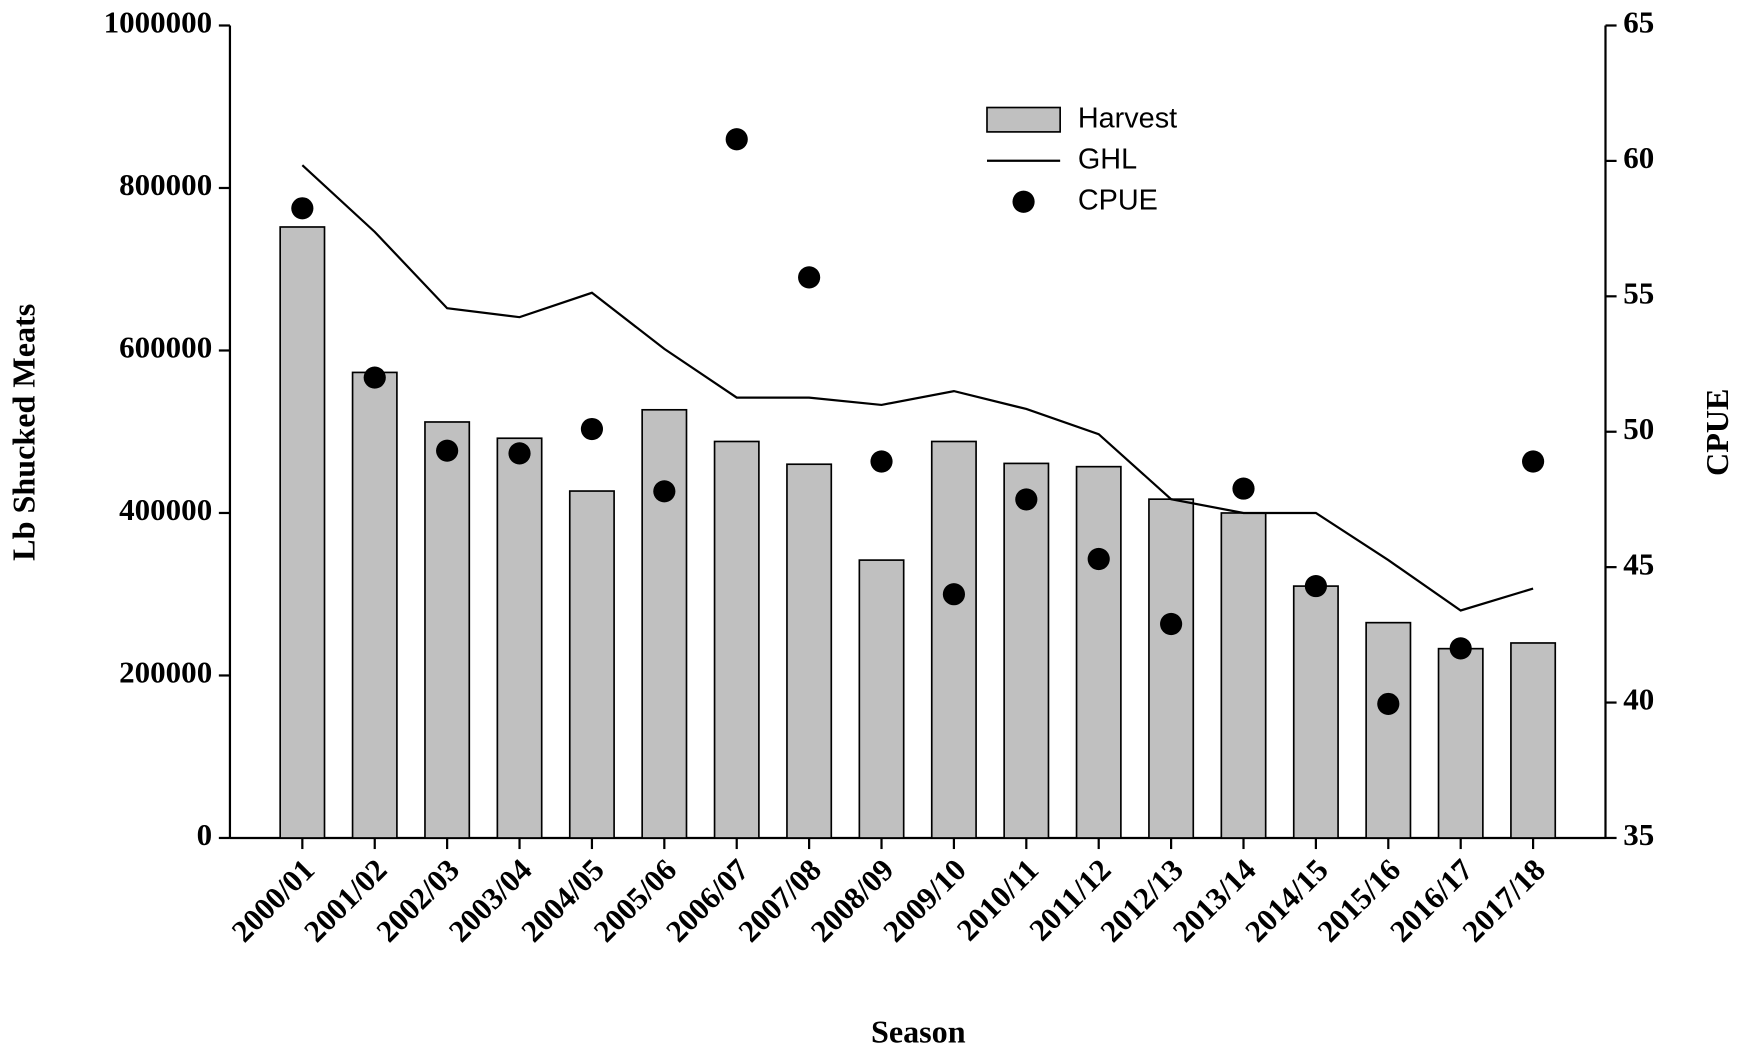 This screenshot has height=1053, width=1739. I want to click on y-tick-label: 200000, so click(165, 672).